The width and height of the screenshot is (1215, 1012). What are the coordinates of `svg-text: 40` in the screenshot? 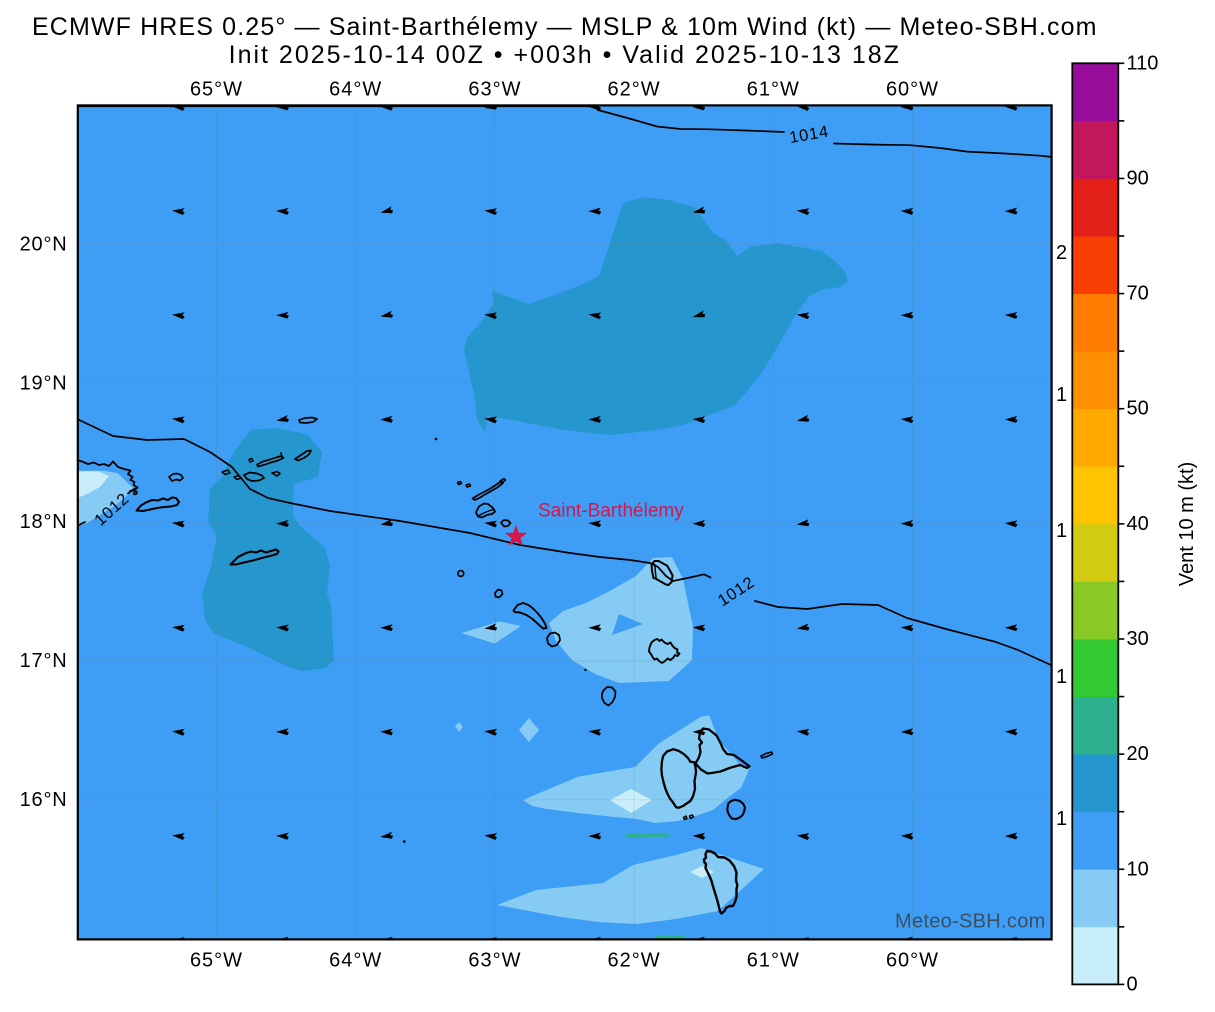 It's located at (1138, 524).